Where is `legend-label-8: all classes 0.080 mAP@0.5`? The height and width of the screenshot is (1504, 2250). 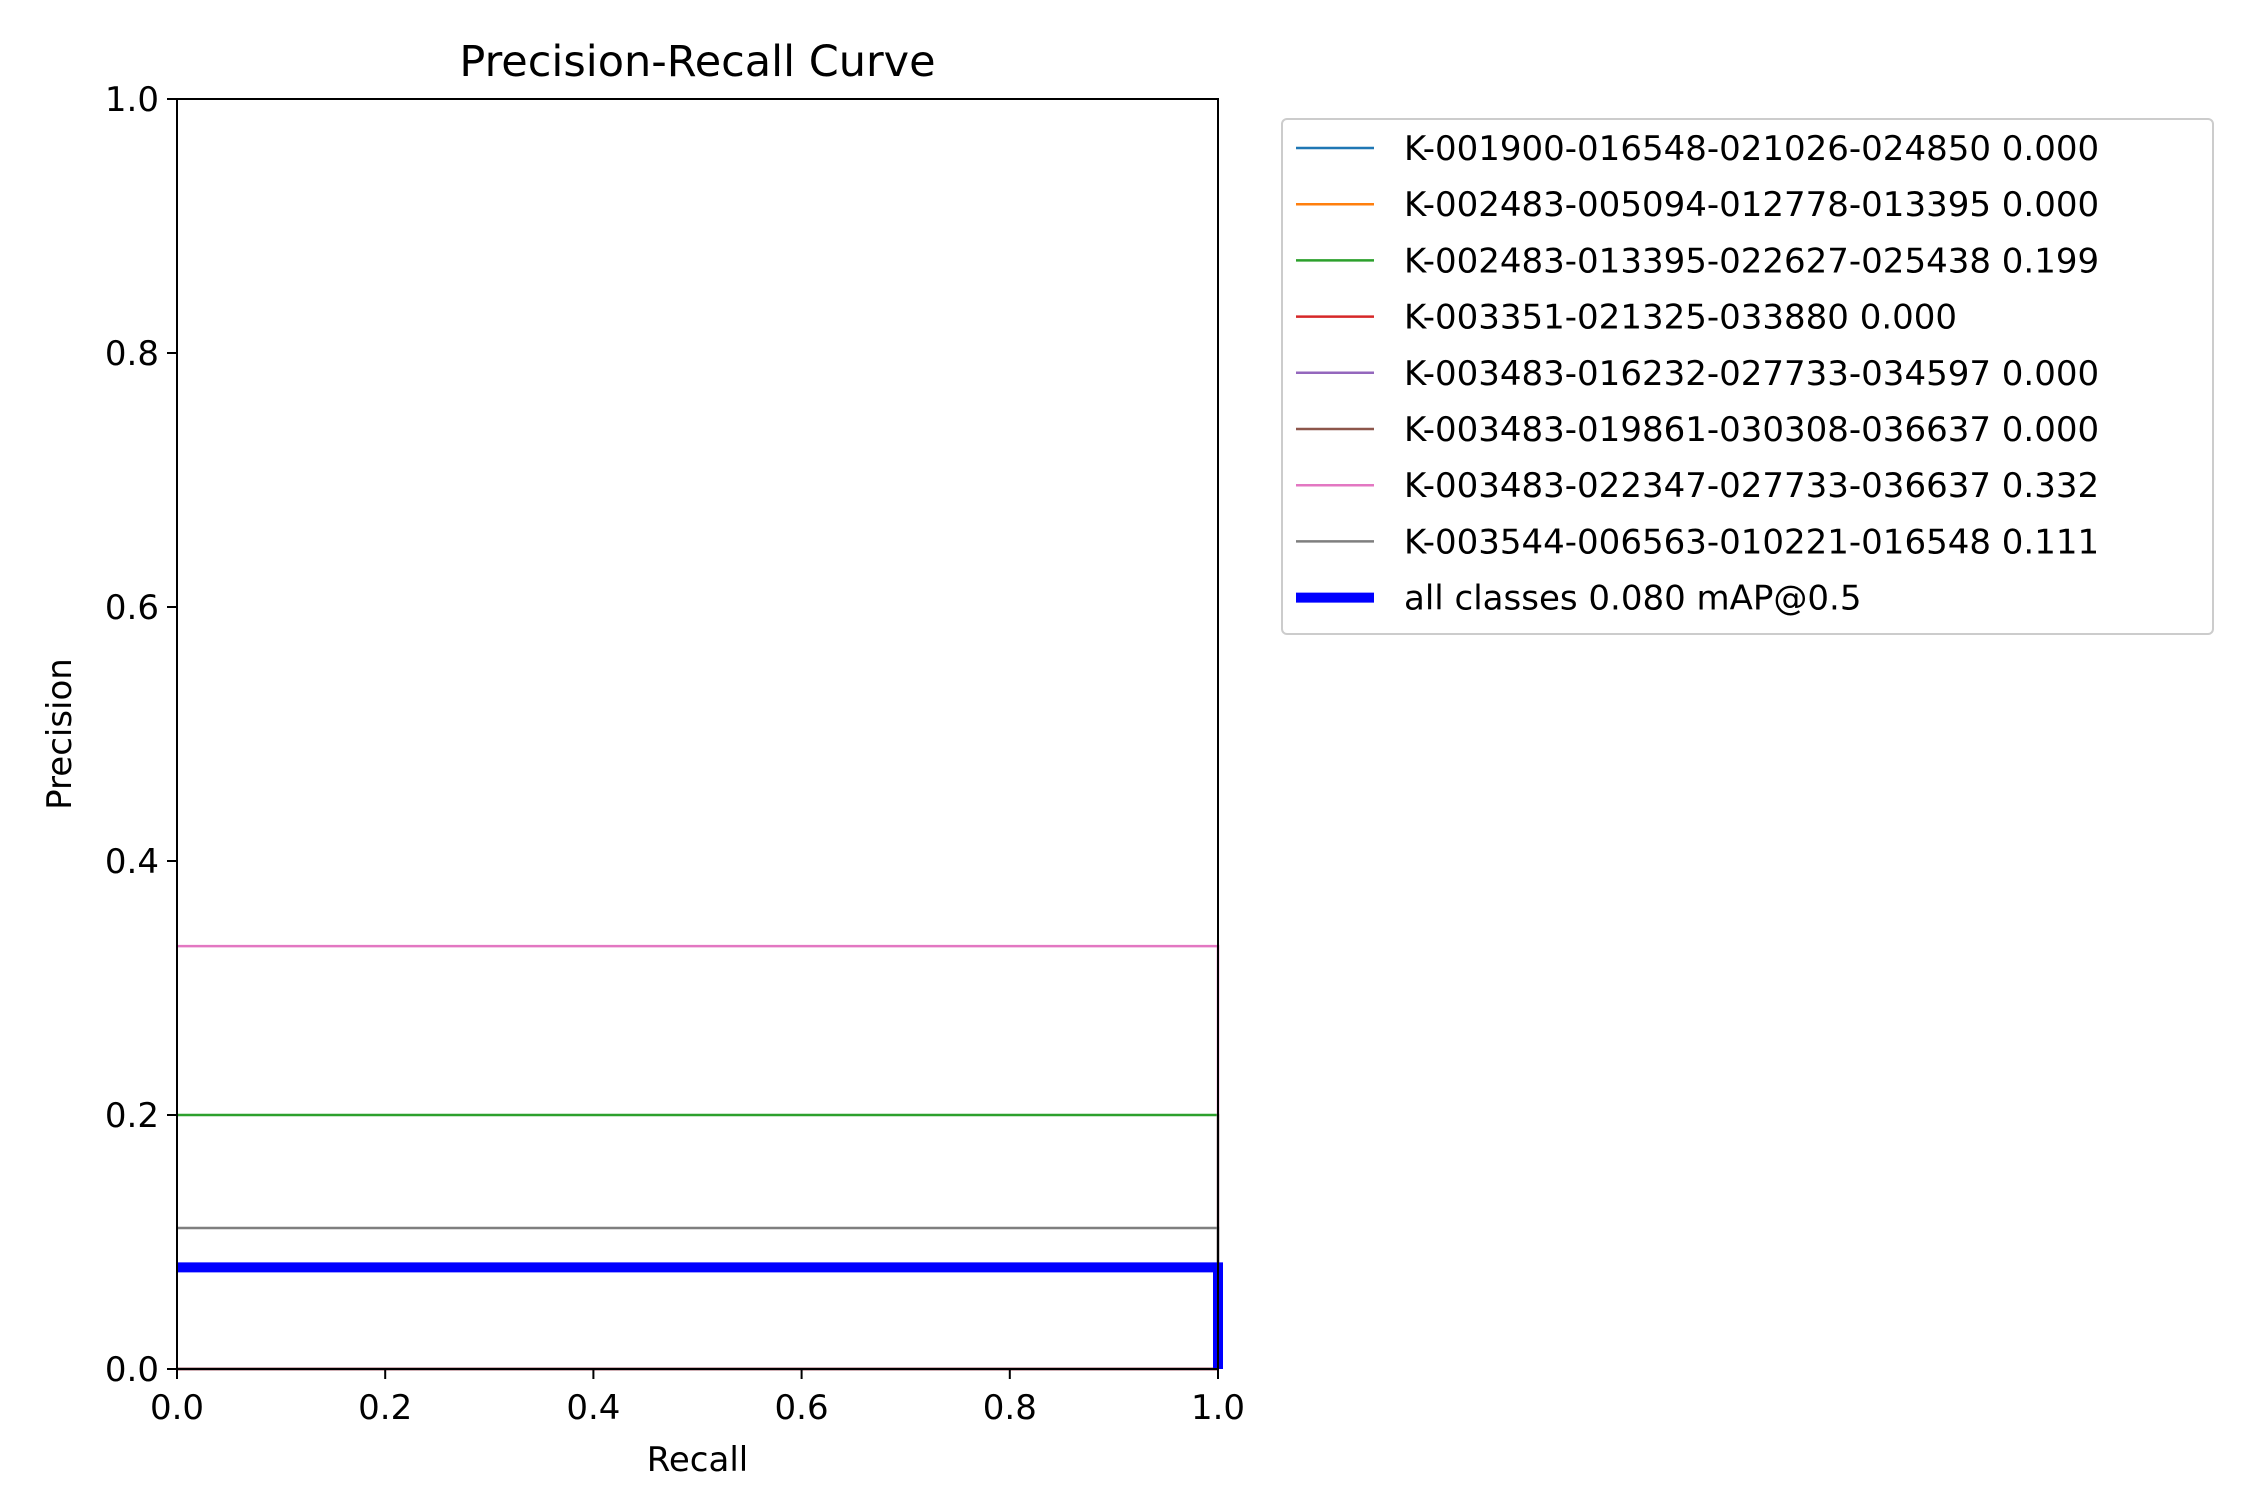 legend-label-8: all classes 0.080 mAP@0.5 is located at coordinates (1632, 599).